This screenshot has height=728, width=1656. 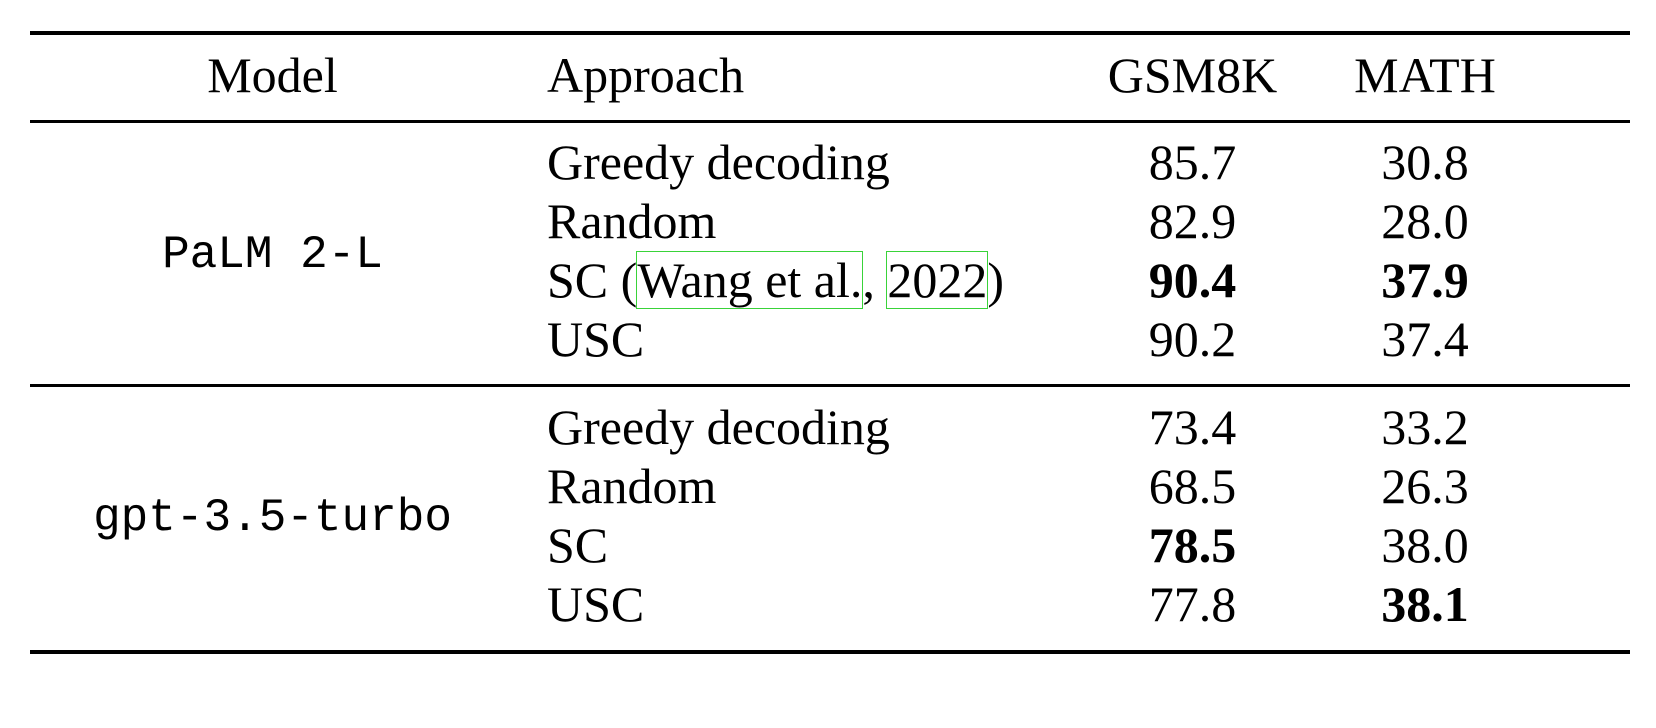 I want to click on math-cell: 28.0, so click(x=1425, y=221).